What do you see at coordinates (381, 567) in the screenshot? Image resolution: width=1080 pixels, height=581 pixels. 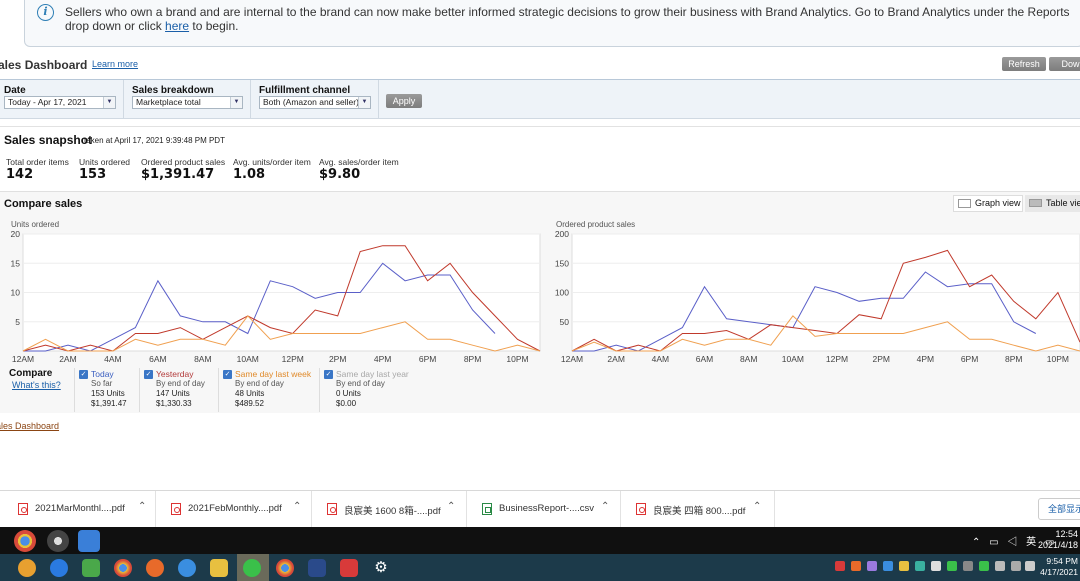 I see `gear-icon: ⚙` at bounding box center [381, 567].